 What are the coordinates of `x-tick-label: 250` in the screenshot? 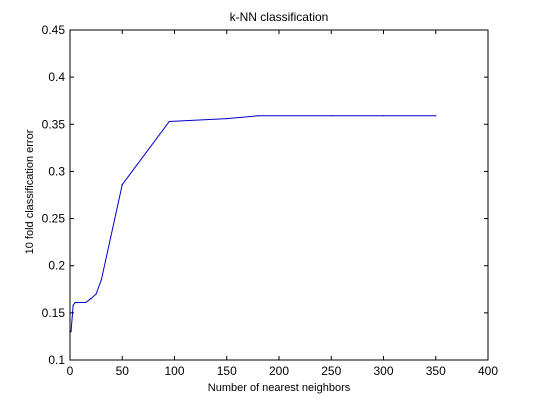 It's located at (331, 371).